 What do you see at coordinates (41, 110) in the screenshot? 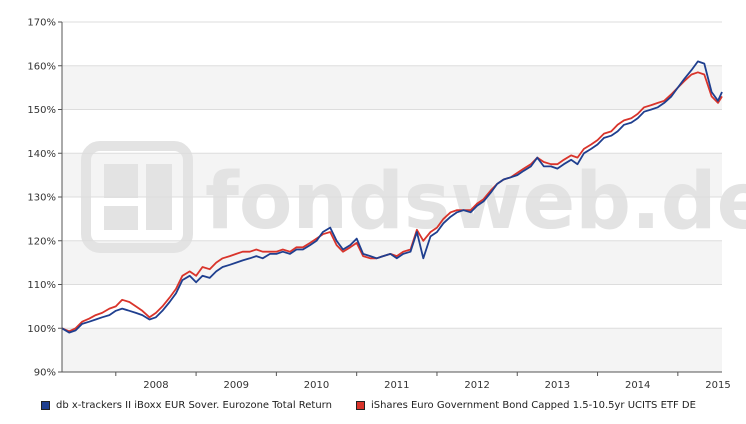
I see `y-tick-label: 150%` at bounding box center [41, 110].